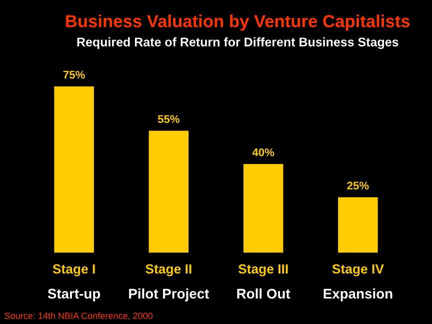  Describe the element at coordinates (169, 119) in the screenshot. I see `data-label: 55%` at that location.